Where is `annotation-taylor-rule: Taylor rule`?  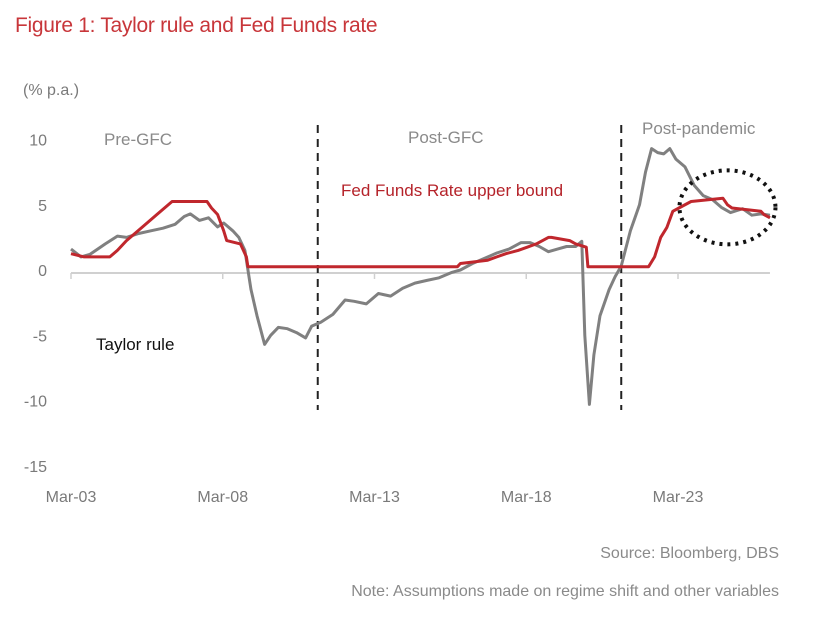 annotation-taylor-rule: Taylor rule is located at coordinates (135, 344).